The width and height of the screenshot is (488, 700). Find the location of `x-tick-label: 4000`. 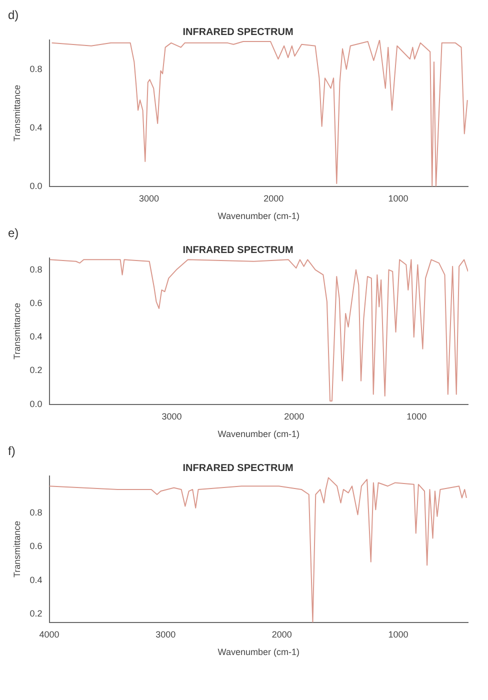

x-tick-label: 4000 is located at coordinates (49, 634).